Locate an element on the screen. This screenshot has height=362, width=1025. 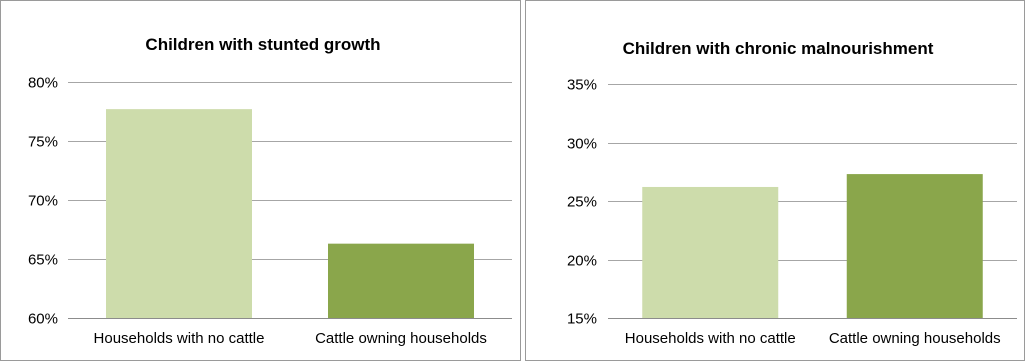
y-tick-label: 30% is located at coordinates (582, 144).